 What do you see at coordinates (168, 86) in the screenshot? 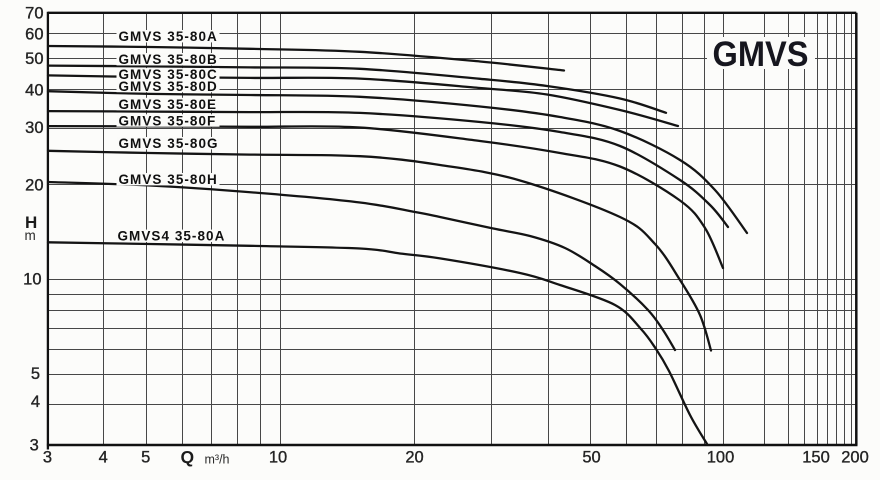
I see `svg-text: GMVS 35-80D` at bounding box center [168, 86].